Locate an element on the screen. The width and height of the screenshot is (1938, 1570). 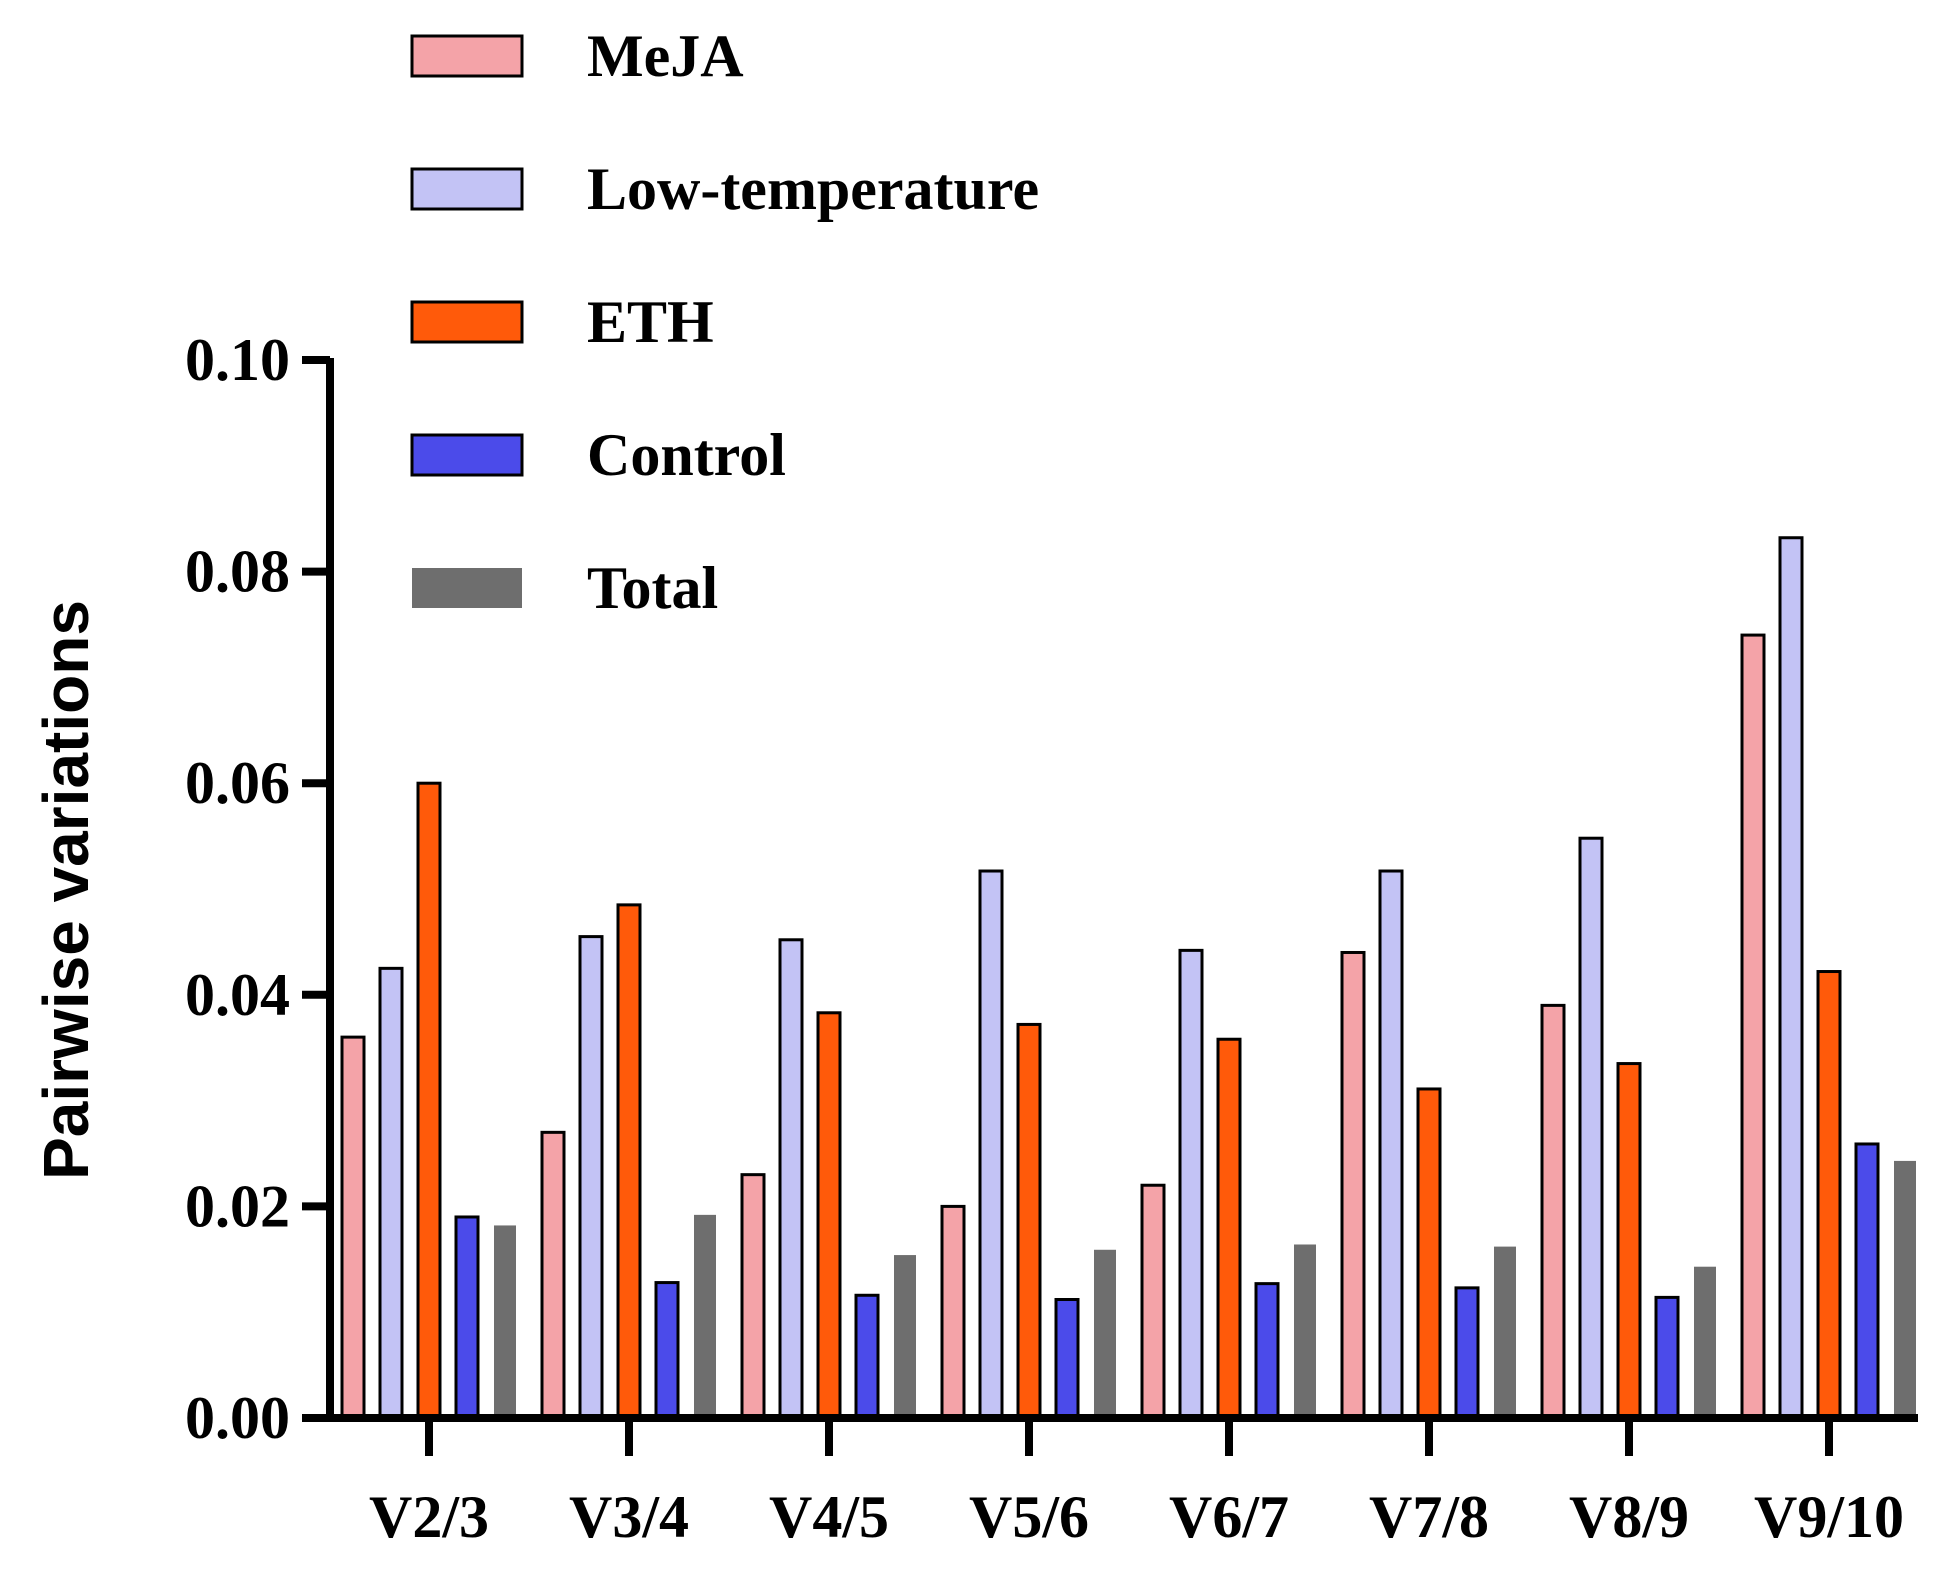
y-tick-label: 0.00 is located at coordinates (237, 1418).